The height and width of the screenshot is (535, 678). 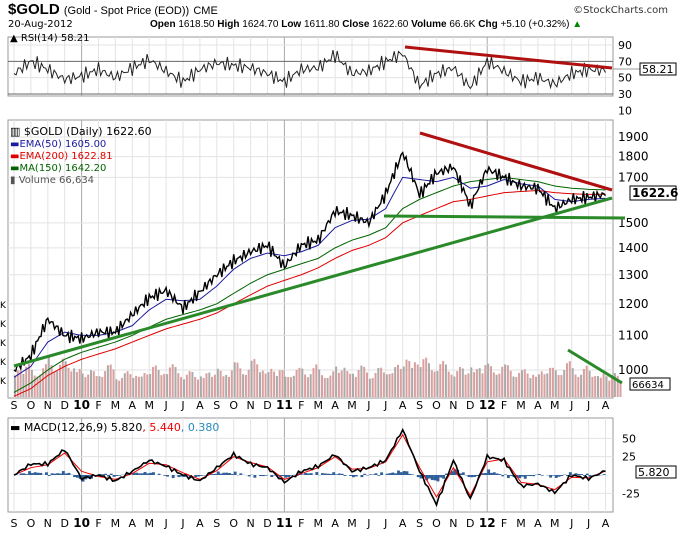 What do you see at coordinates (633, 275) in the screenshot?
I see `price-tick-label: 1300` at bounding box center [633, 275].